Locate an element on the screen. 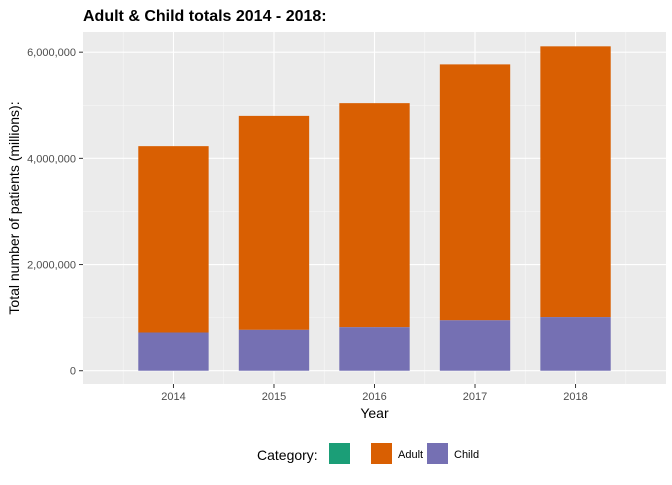  y-tick-label: 4,000,000 is located at coordinates (51, 159).